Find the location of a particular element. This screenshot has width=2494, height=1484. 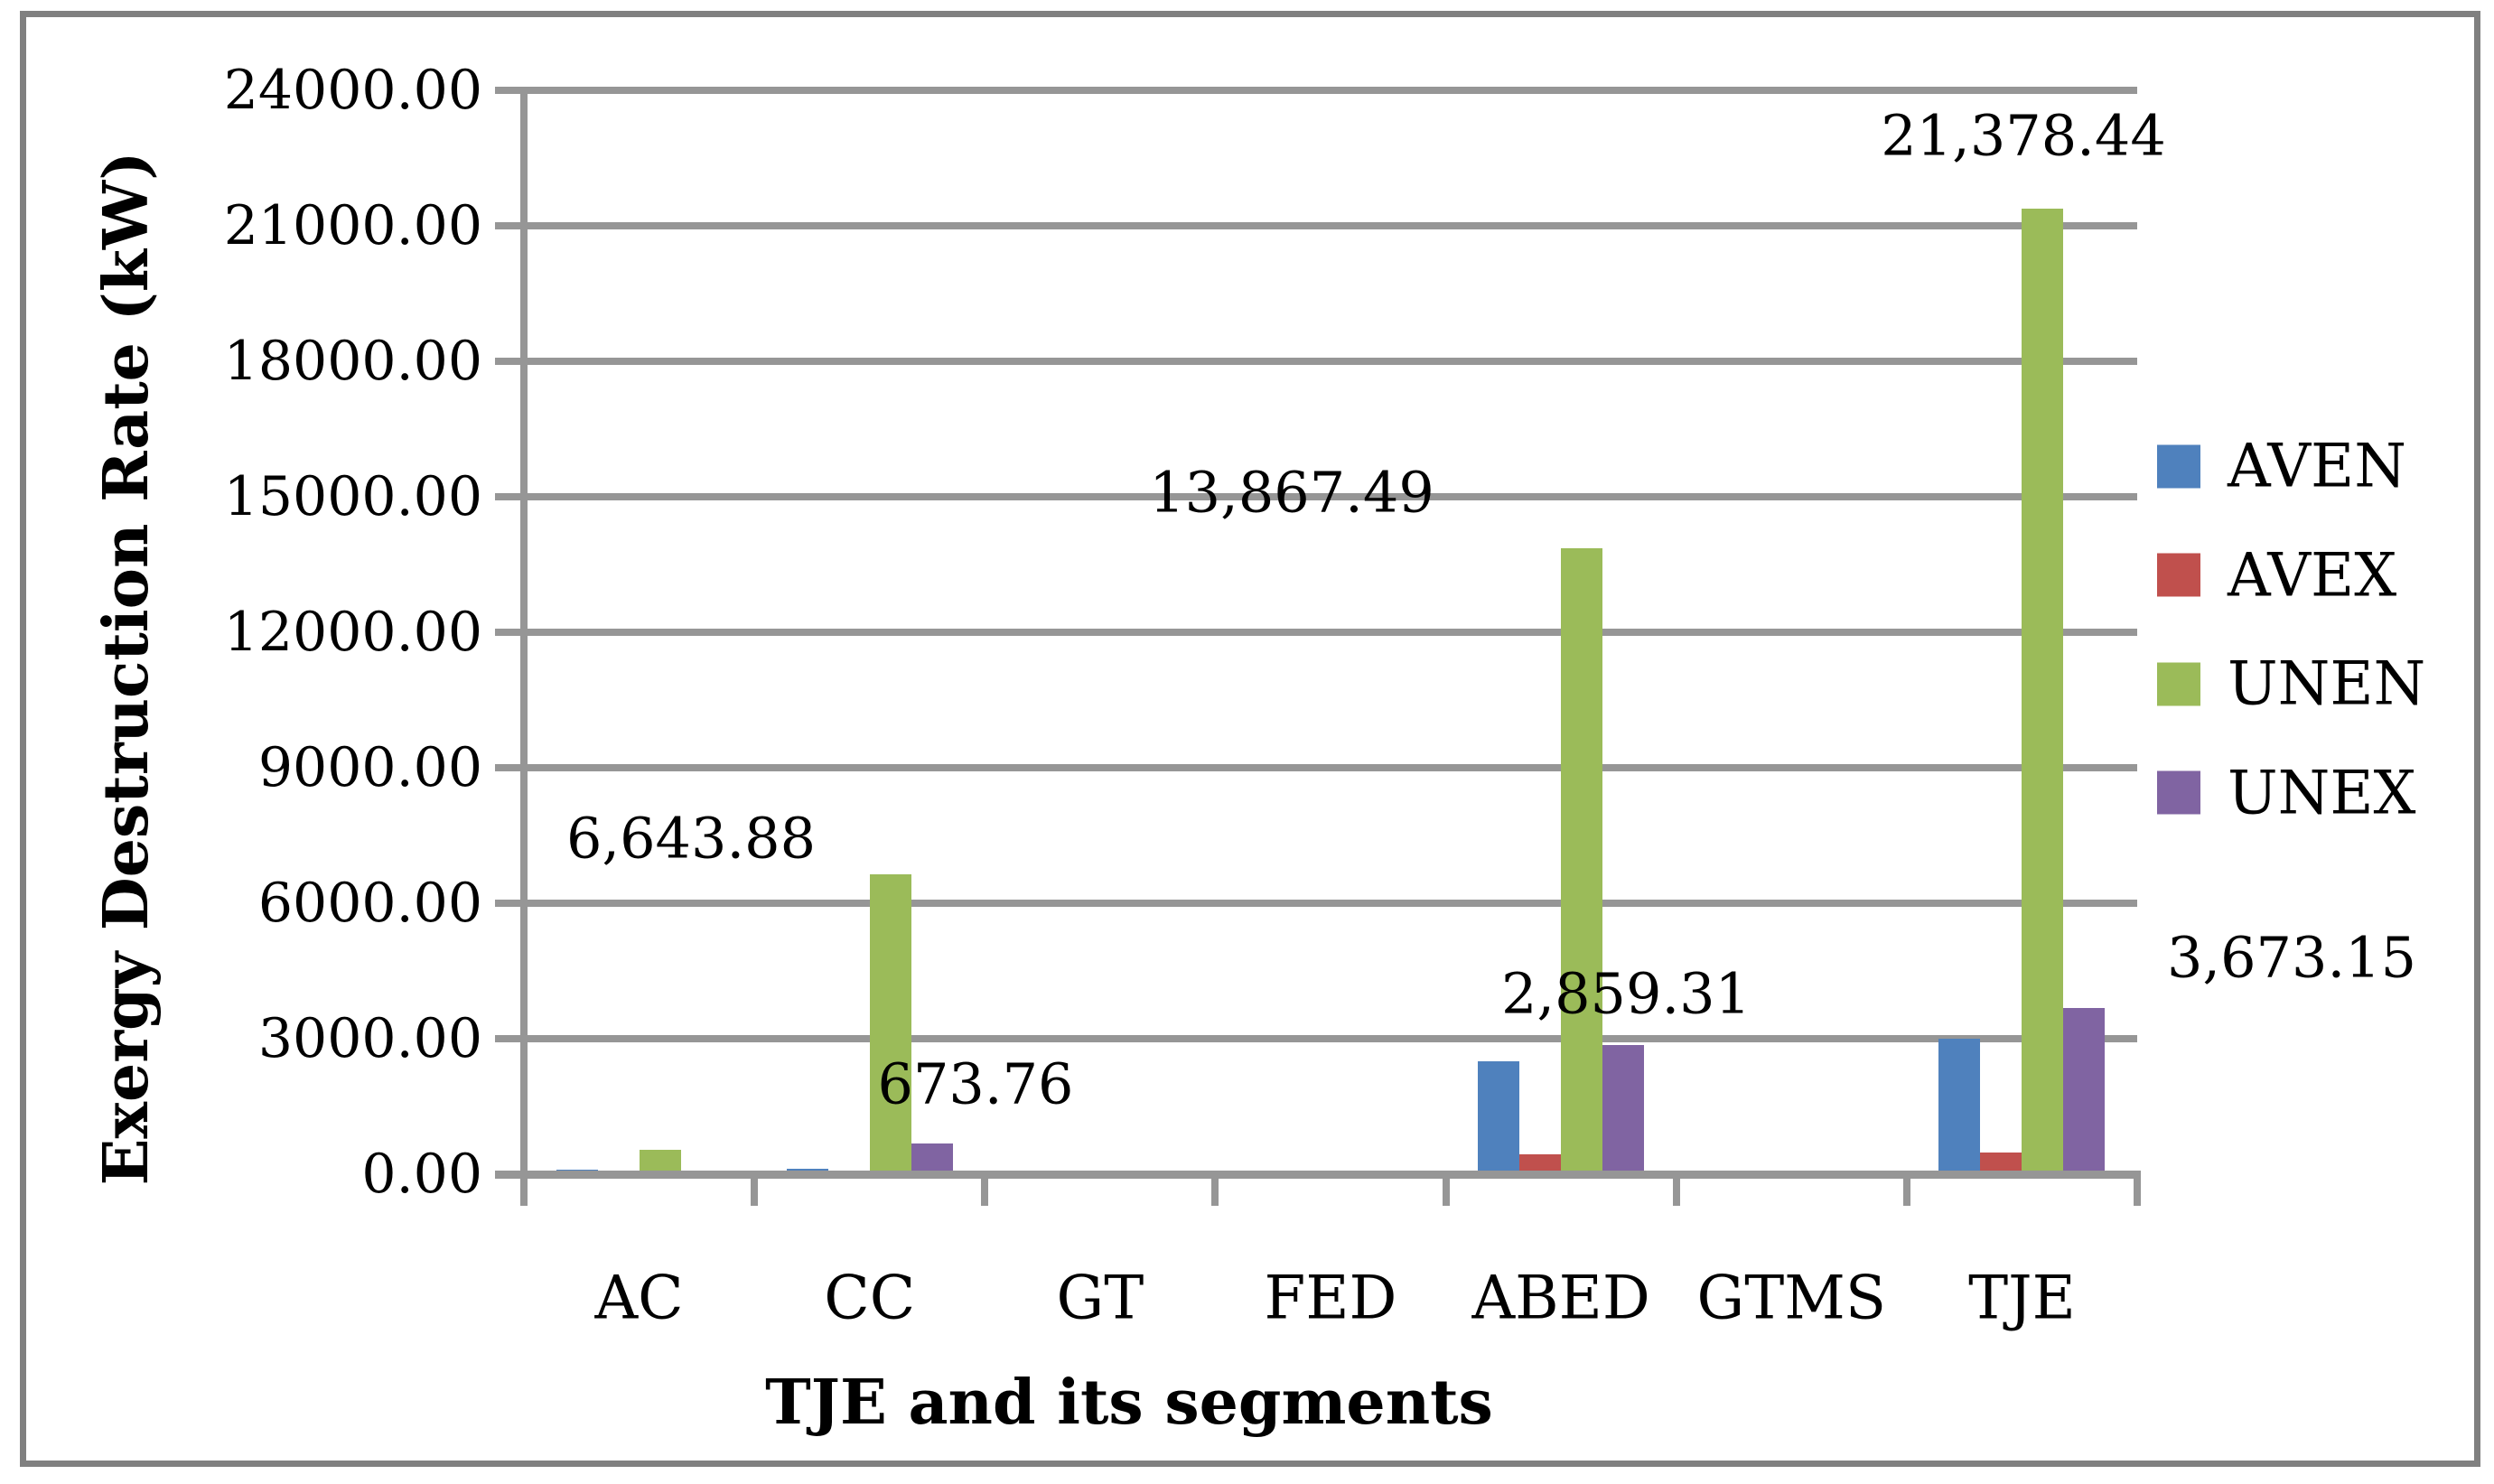

legend-swatch-aven is located at coordinates (2178, 466).